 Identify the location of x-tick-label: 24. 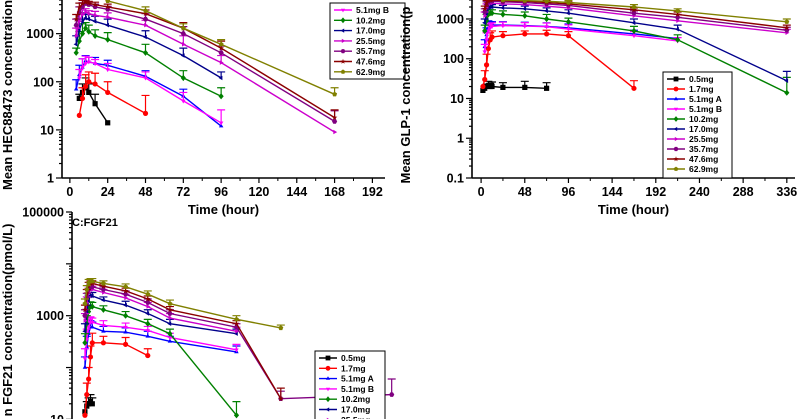
(108, 192).